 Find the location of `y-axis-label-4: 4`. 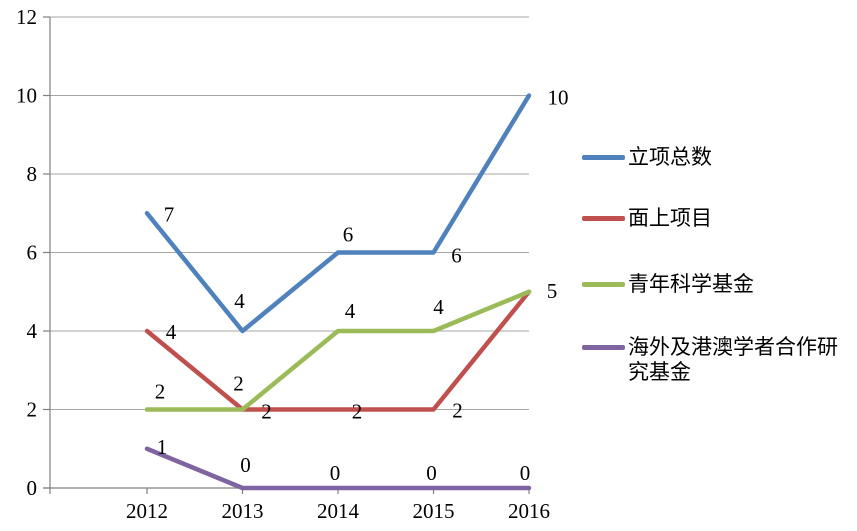

y-axis-label-4: 4 is located at coordinates (32, 331).